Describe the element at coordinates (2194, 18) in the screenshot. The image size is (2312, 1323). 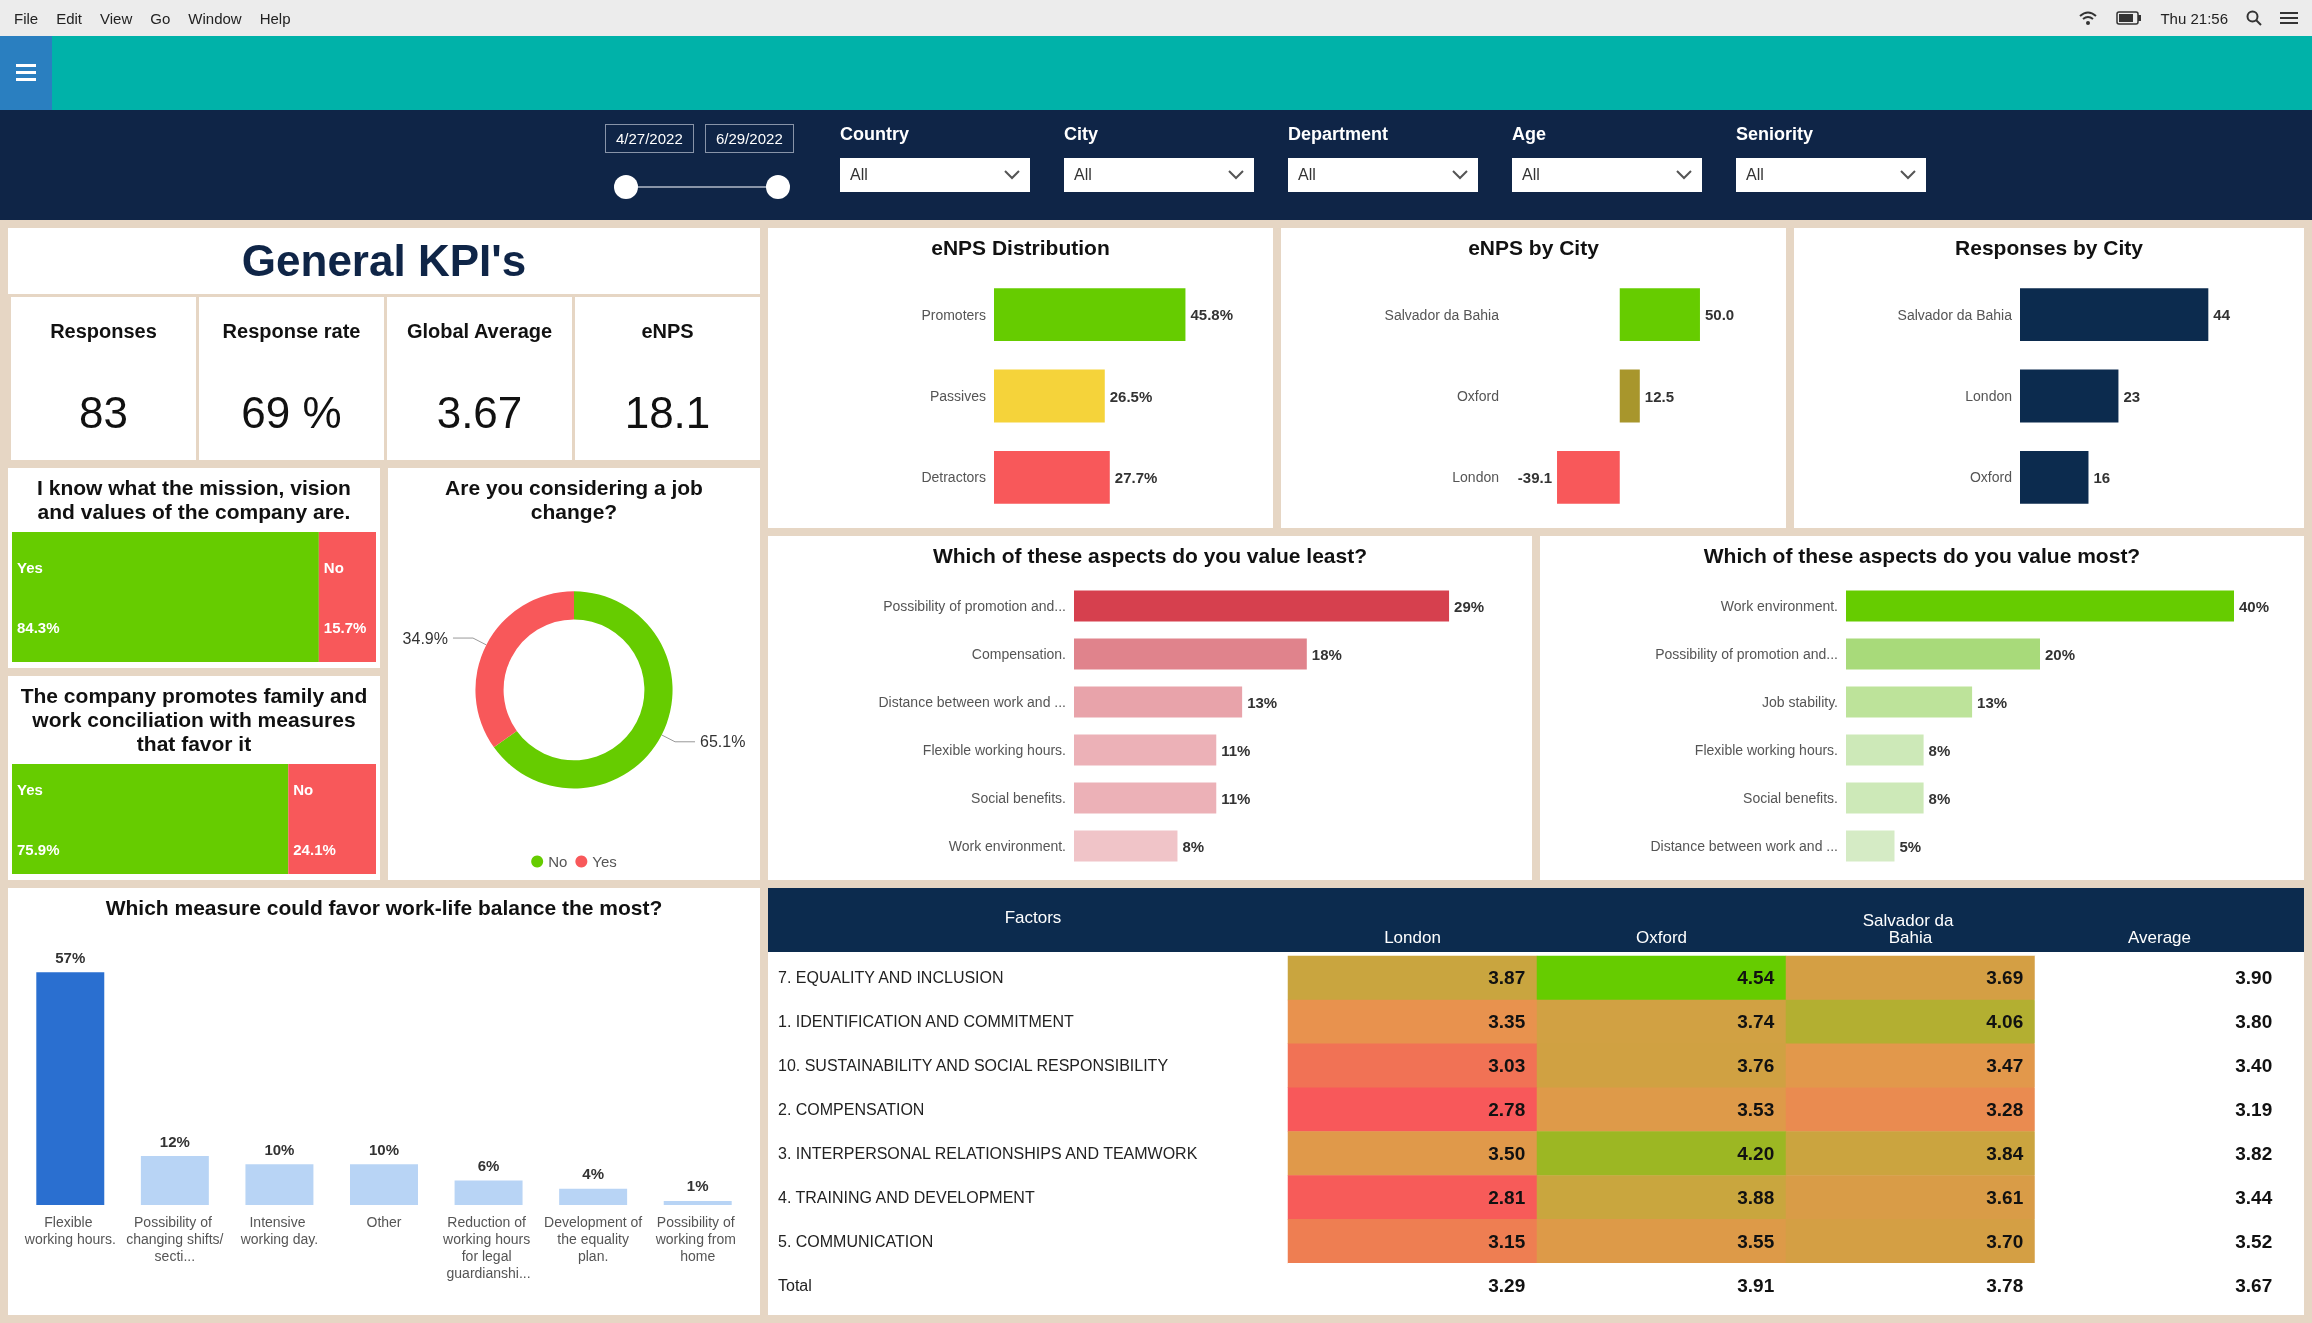
I see `text: Thu 21:56` at that location.